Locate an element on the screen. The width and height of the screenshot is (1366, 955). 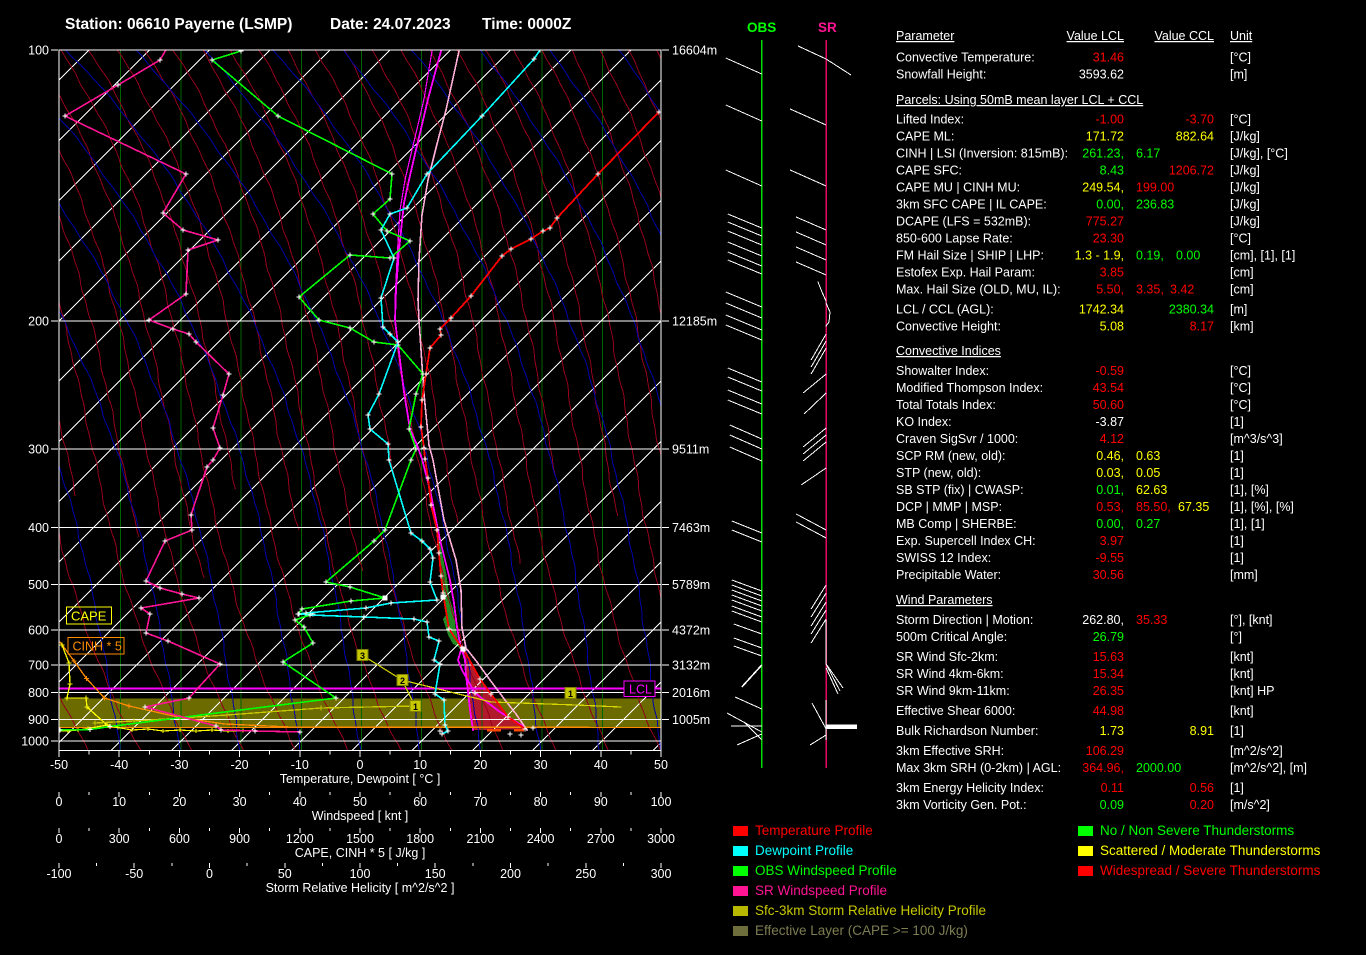
svg-text: 1800 is located at coordinates (420, 839).